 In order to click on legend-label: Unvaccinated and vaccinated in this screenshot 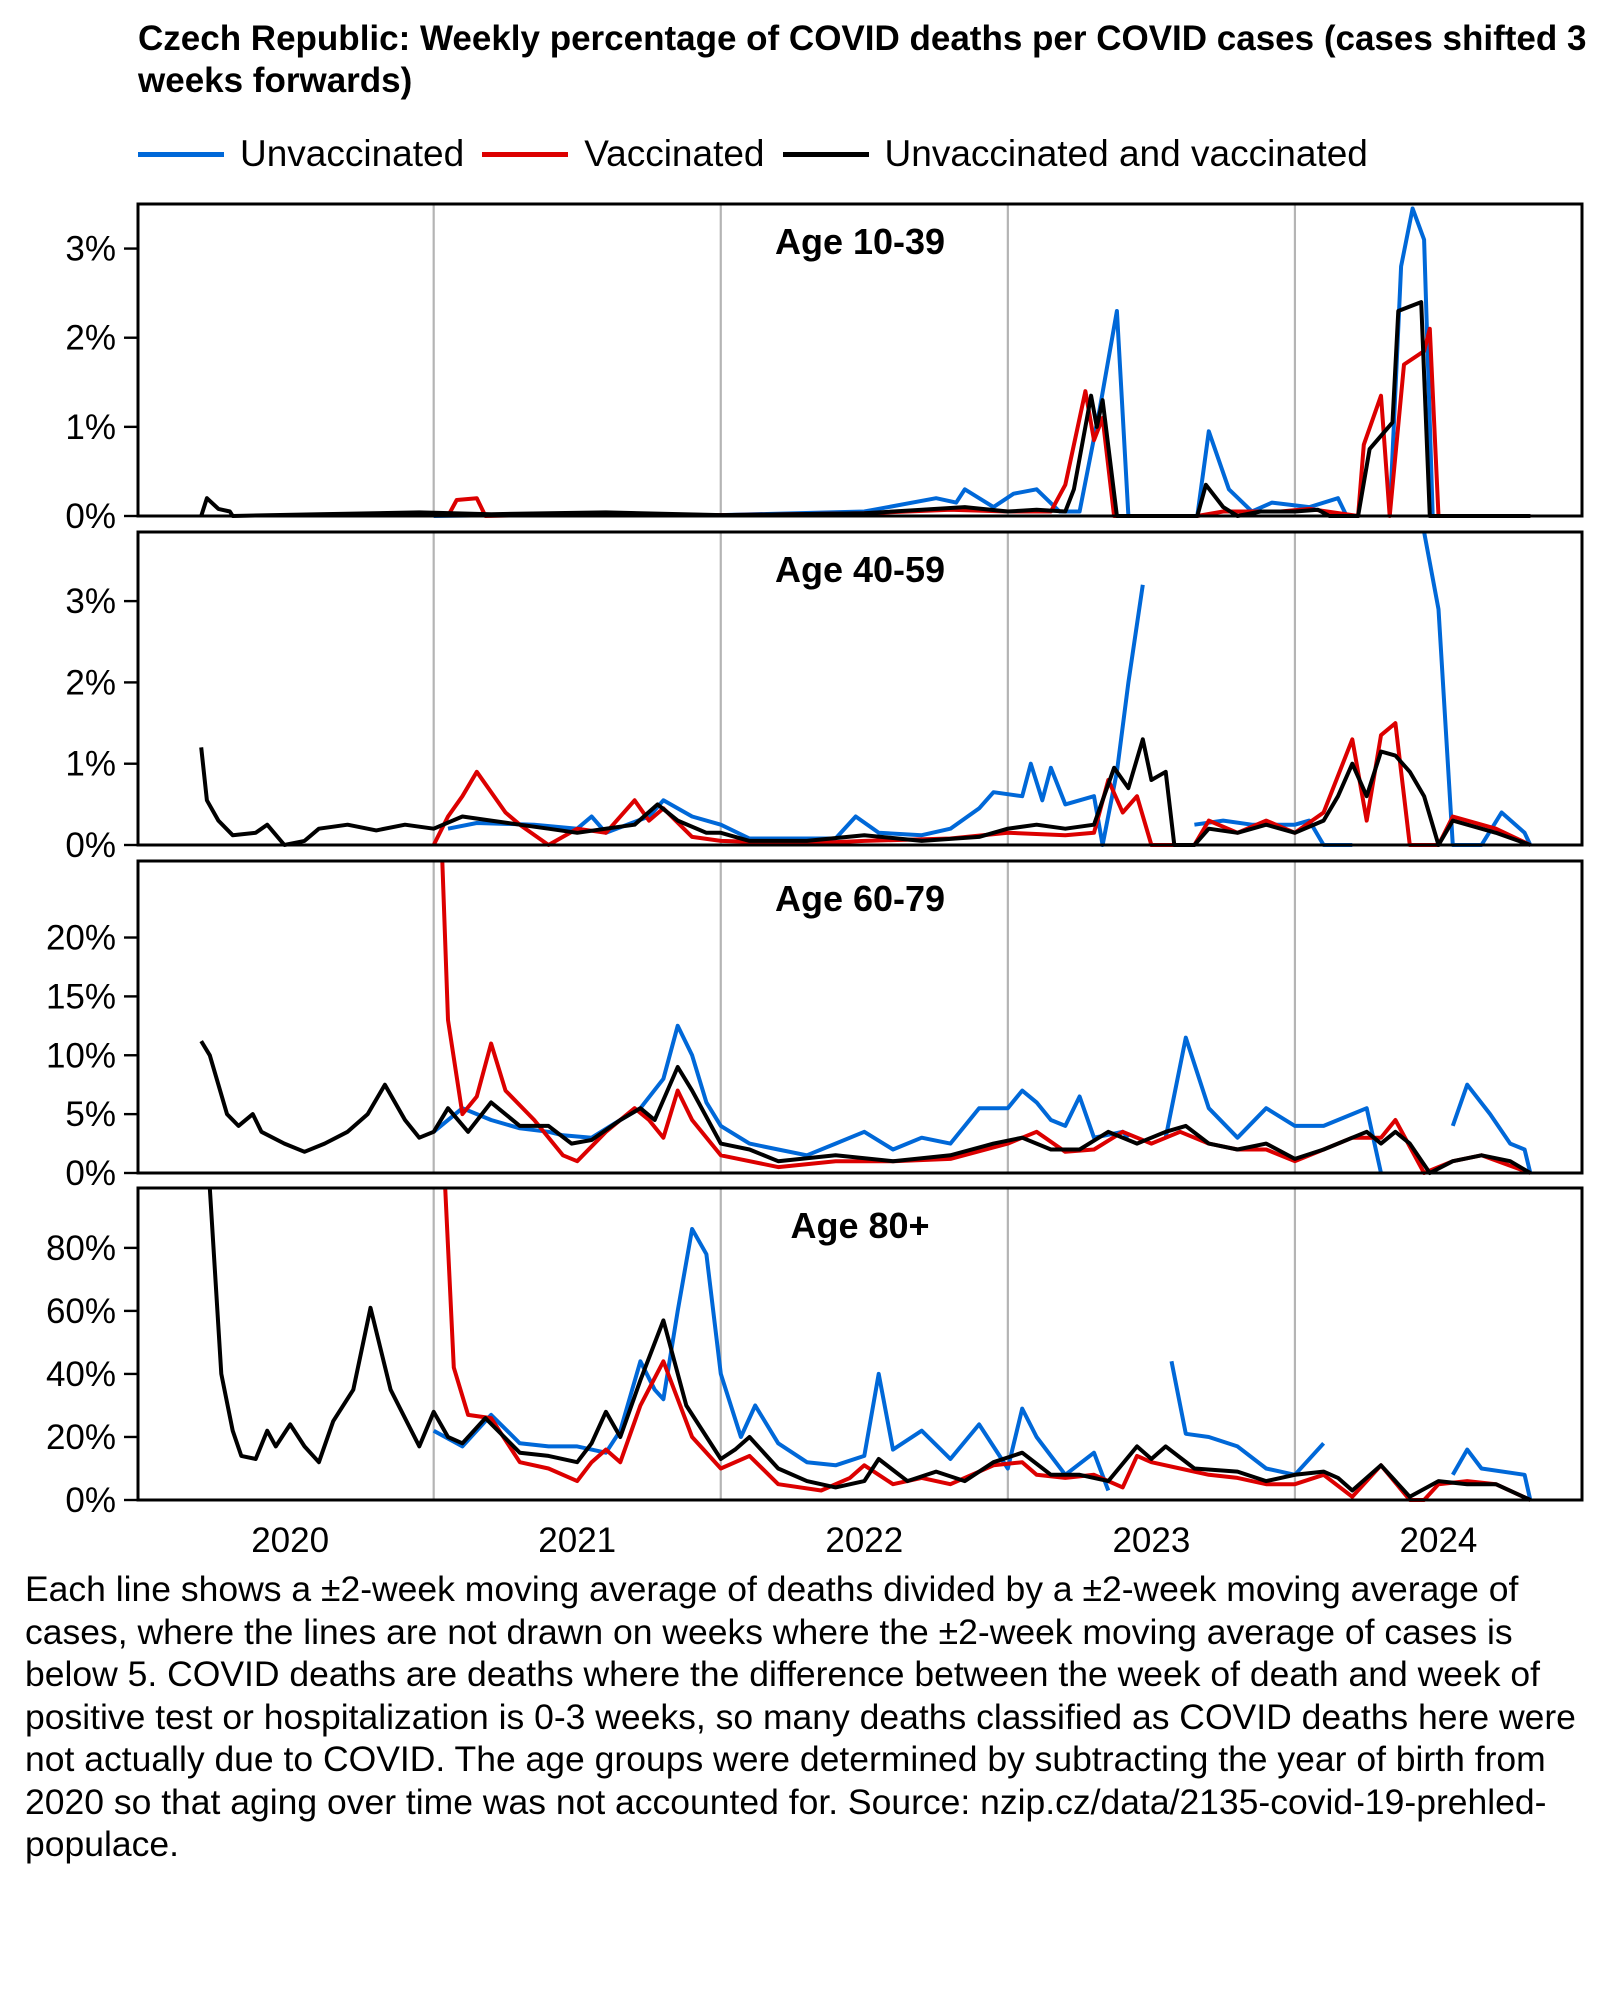, I will do `click(1126, 153)`.